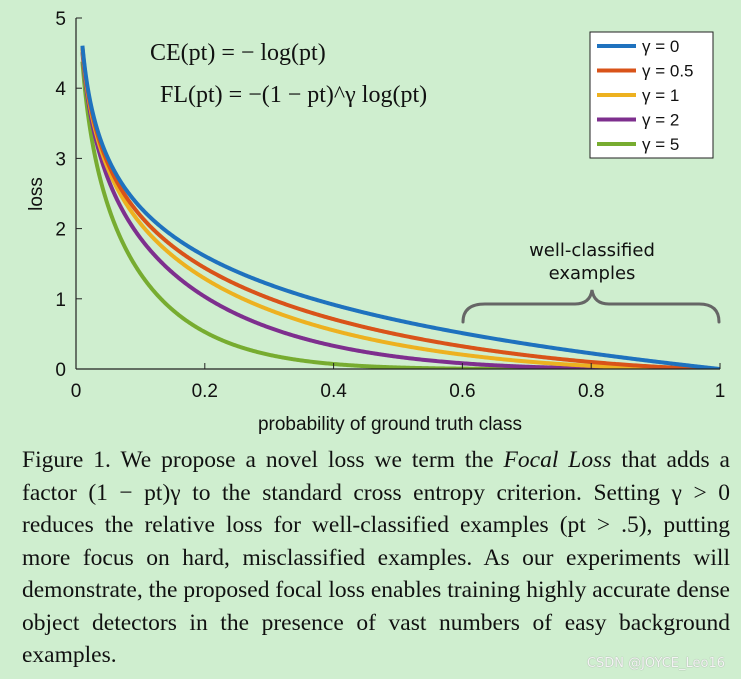 This screenshot has height=679, width=741. I want to click on x-tick-label: 0.8, so click(591, 391).